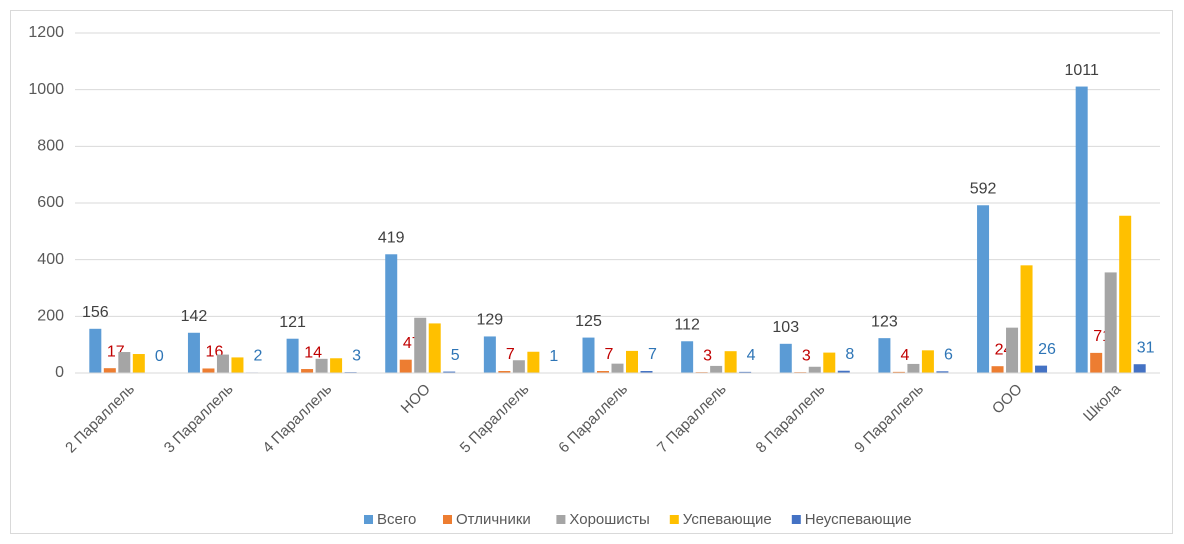 This screenshot has height=544, width=1184. What do you see at coordinates (727, 519) in the screenshot?
I see `legend-label: Успевающие` at bounding box center [727, 519].